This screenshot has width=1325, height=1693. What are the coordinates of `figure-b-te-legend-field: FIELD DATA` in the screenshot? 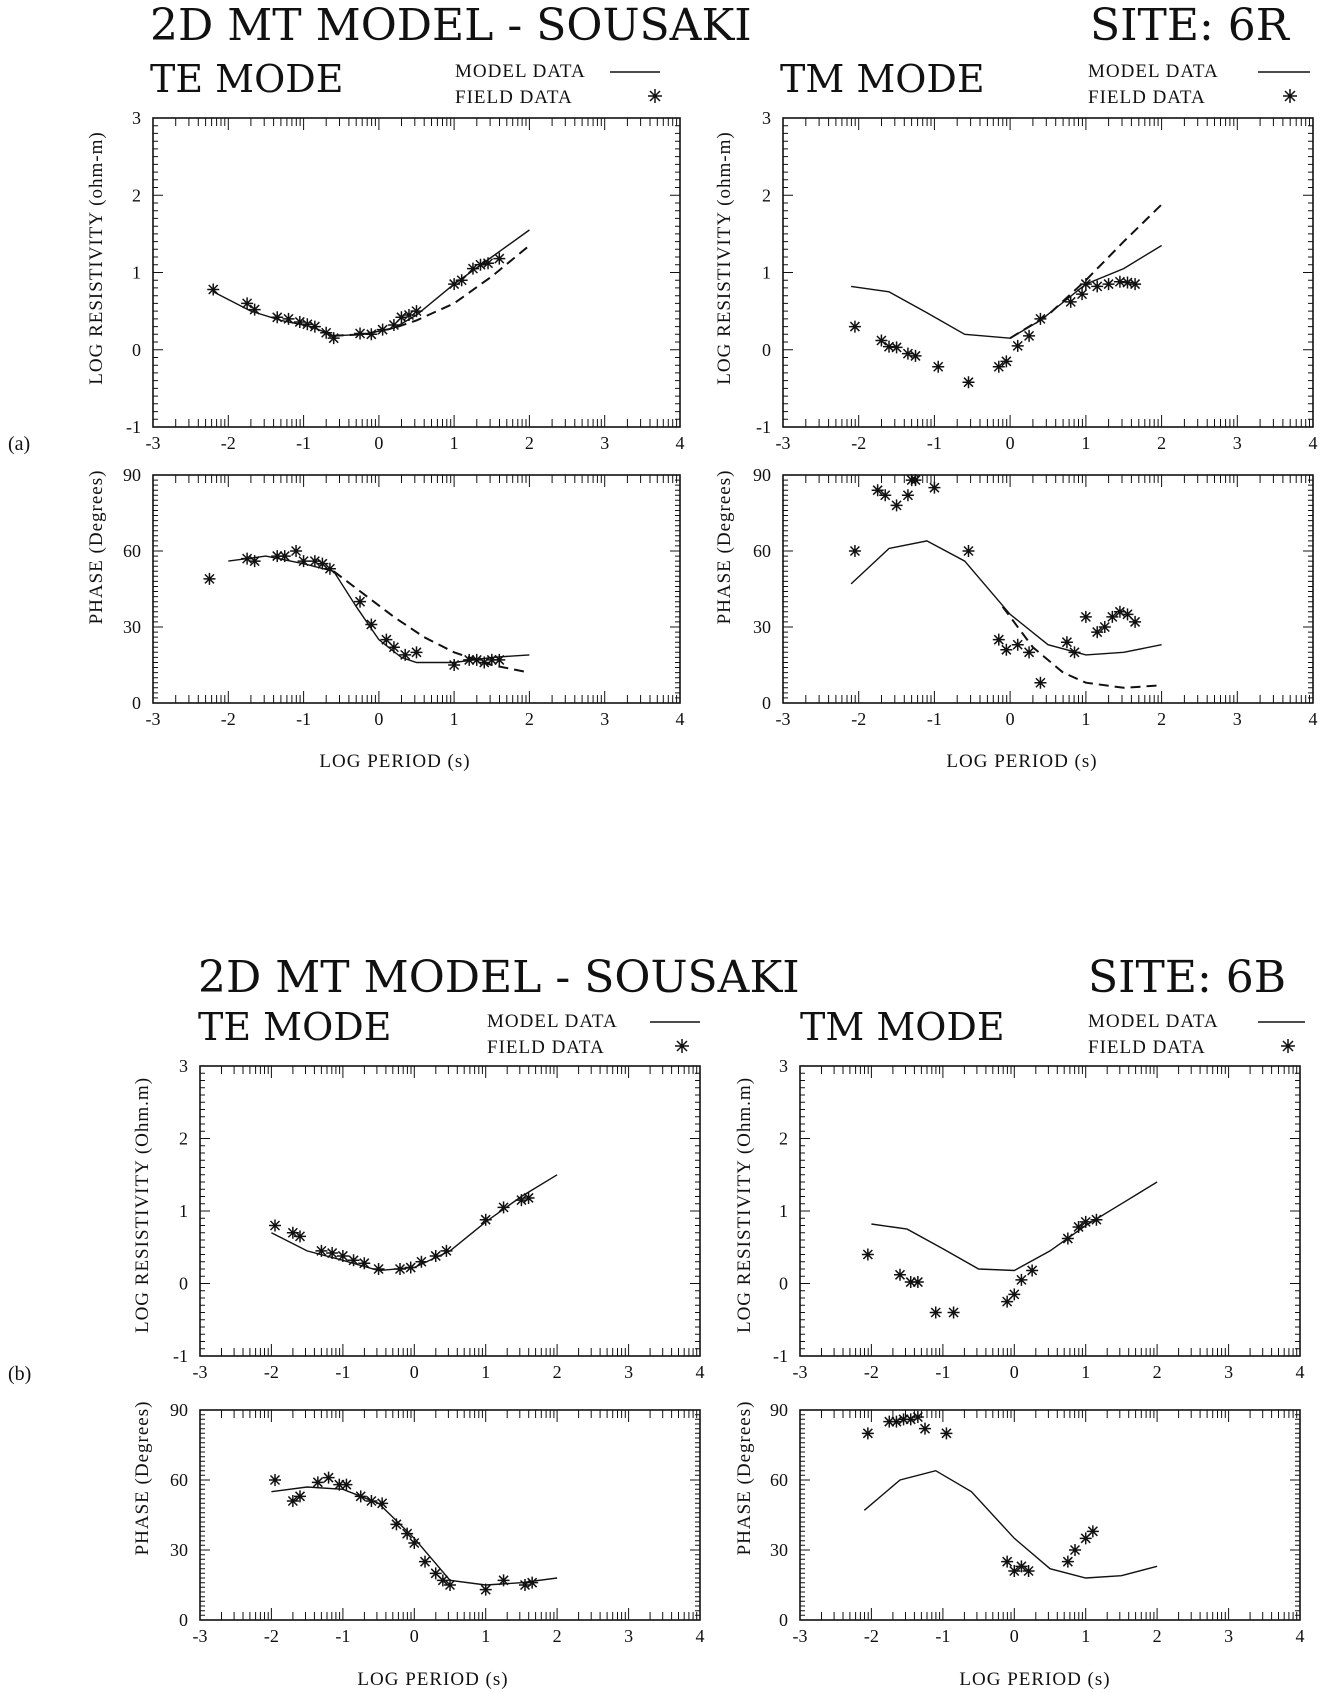 It's located at (546, 1047).